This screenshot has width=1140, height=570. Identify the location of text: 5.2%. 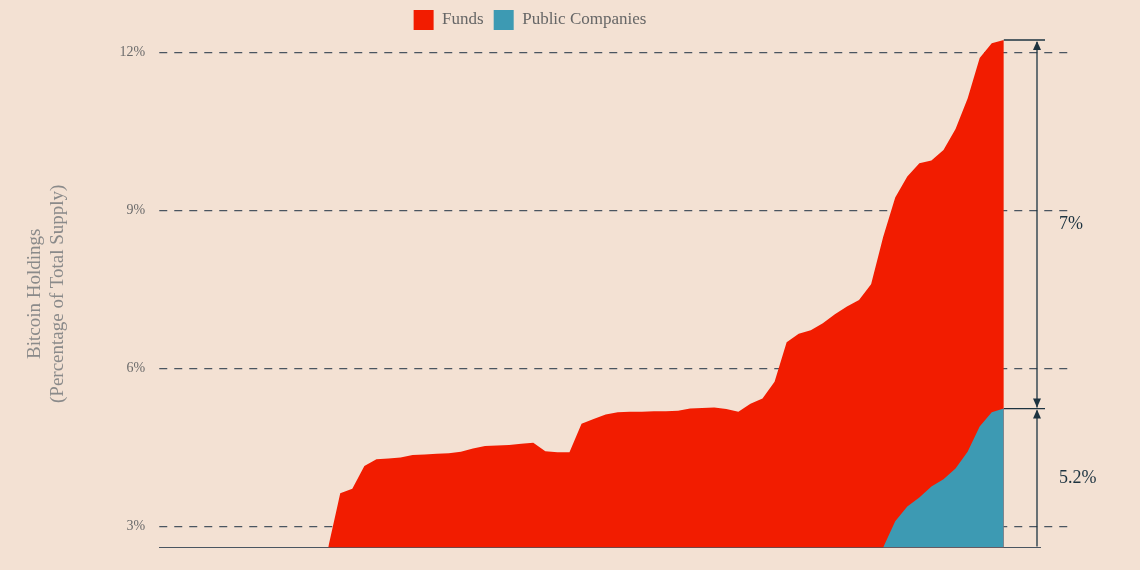
(1078, 476).